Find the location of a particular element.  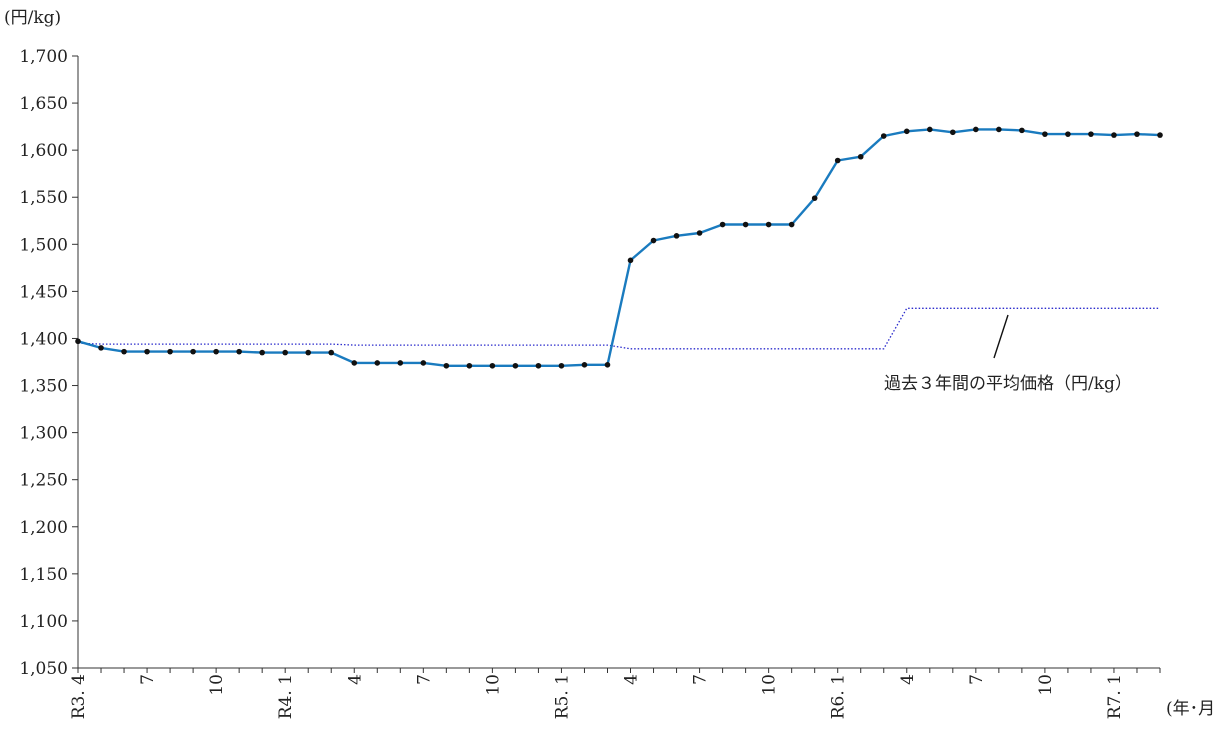

y-tick-label: 1,100 is located at coordinates (43, 622).